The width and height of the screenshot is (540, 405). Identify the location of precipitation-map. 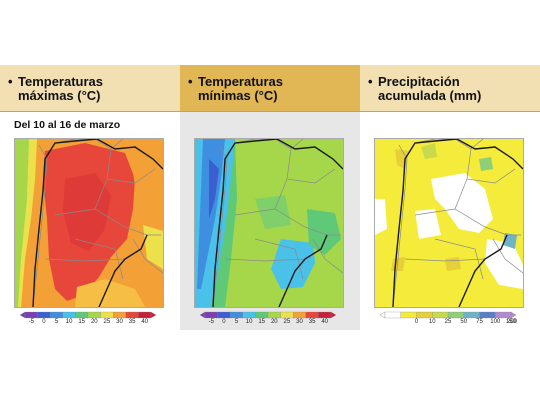
(449, 223).